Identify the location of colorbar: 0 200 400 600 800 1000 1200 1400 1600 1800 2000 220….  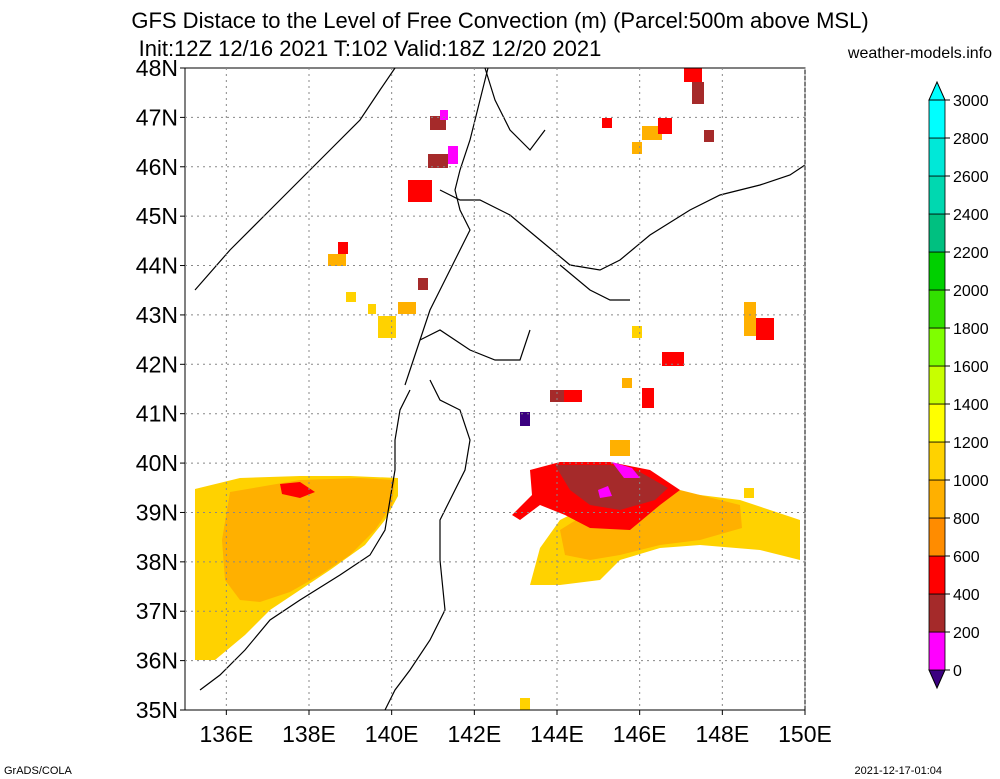
(958, 385).